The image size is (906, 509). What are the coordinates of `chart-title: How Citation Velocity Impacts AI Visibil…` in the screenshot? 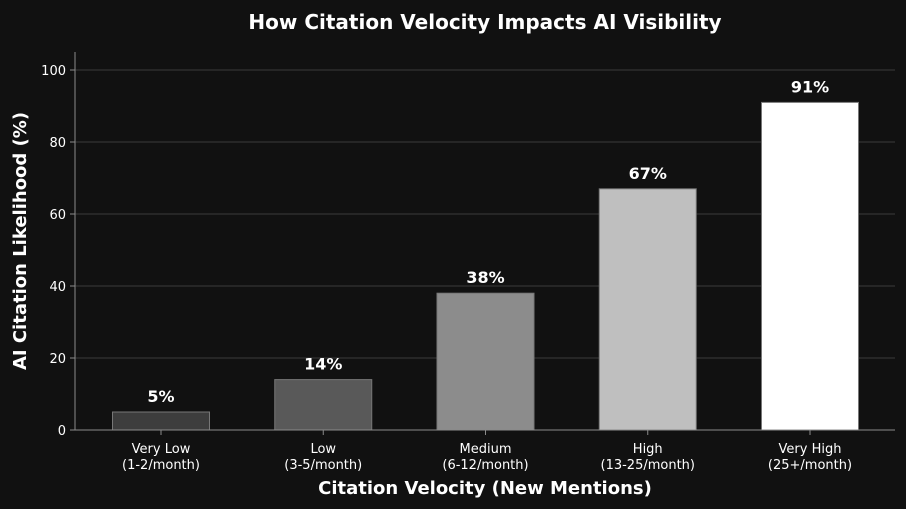 It's located at (484, 22).